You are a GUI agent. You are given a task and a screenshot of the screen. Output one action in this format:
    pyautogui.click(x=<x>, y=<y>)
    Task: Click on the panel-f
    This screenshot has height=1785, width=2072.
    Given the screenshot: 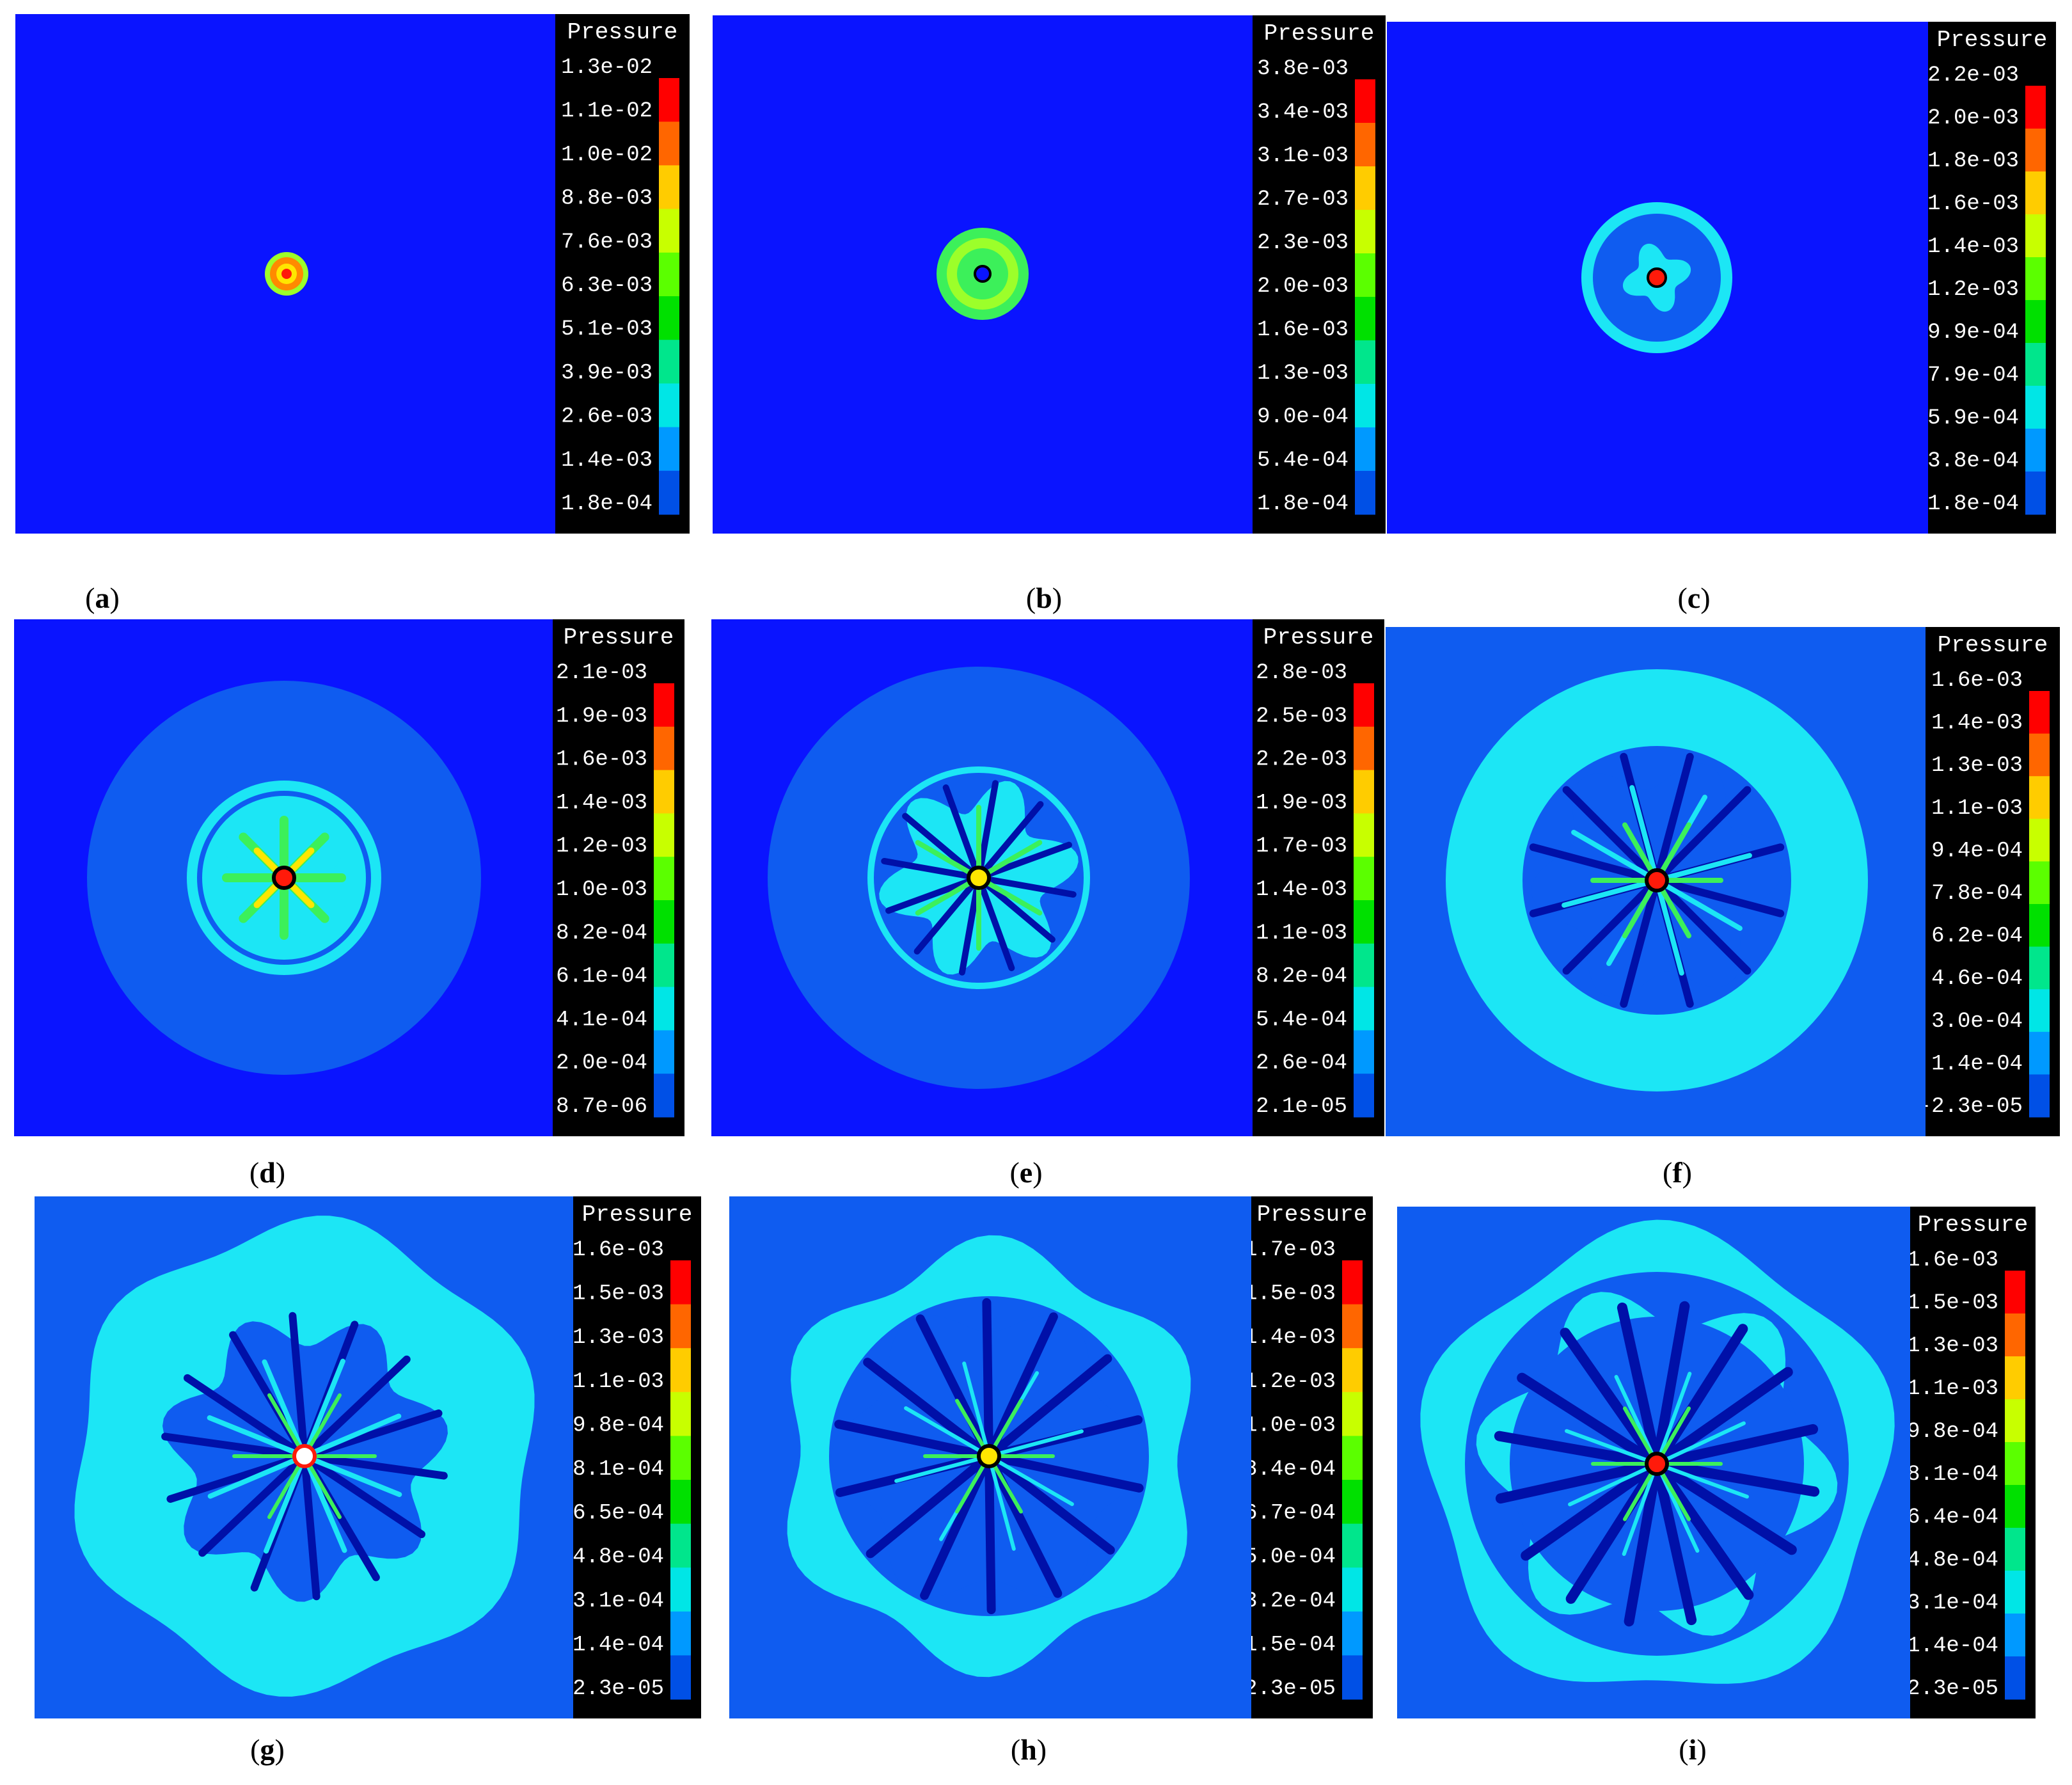 What is the action you would take?
    pyautogui.click(x=1656, y=881)
    